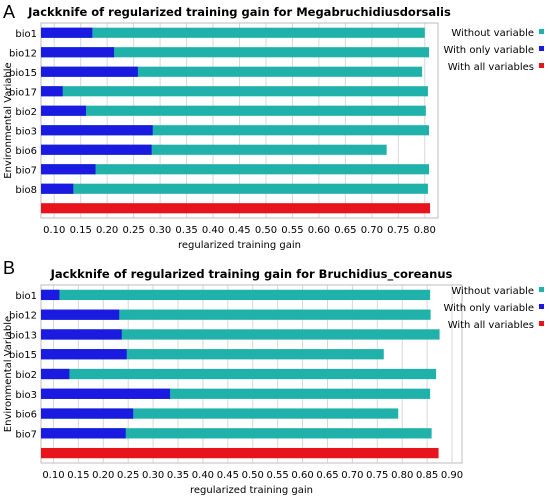 The height and width of the screenshot is (503, 550). What do you see at coordinates (427, 475) in the screenshot?
I see `x-tick-label: 0.85` at bounding box center [427, 475].